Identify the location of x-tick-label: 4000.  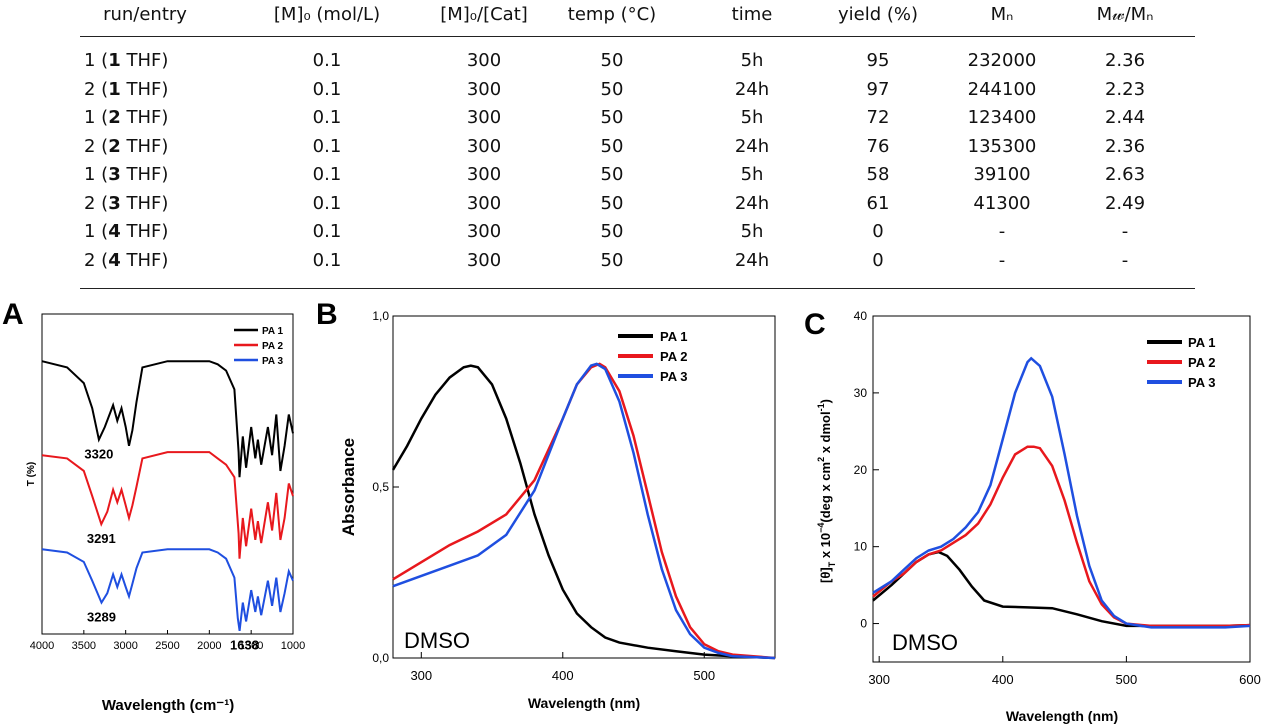
(42, 646).